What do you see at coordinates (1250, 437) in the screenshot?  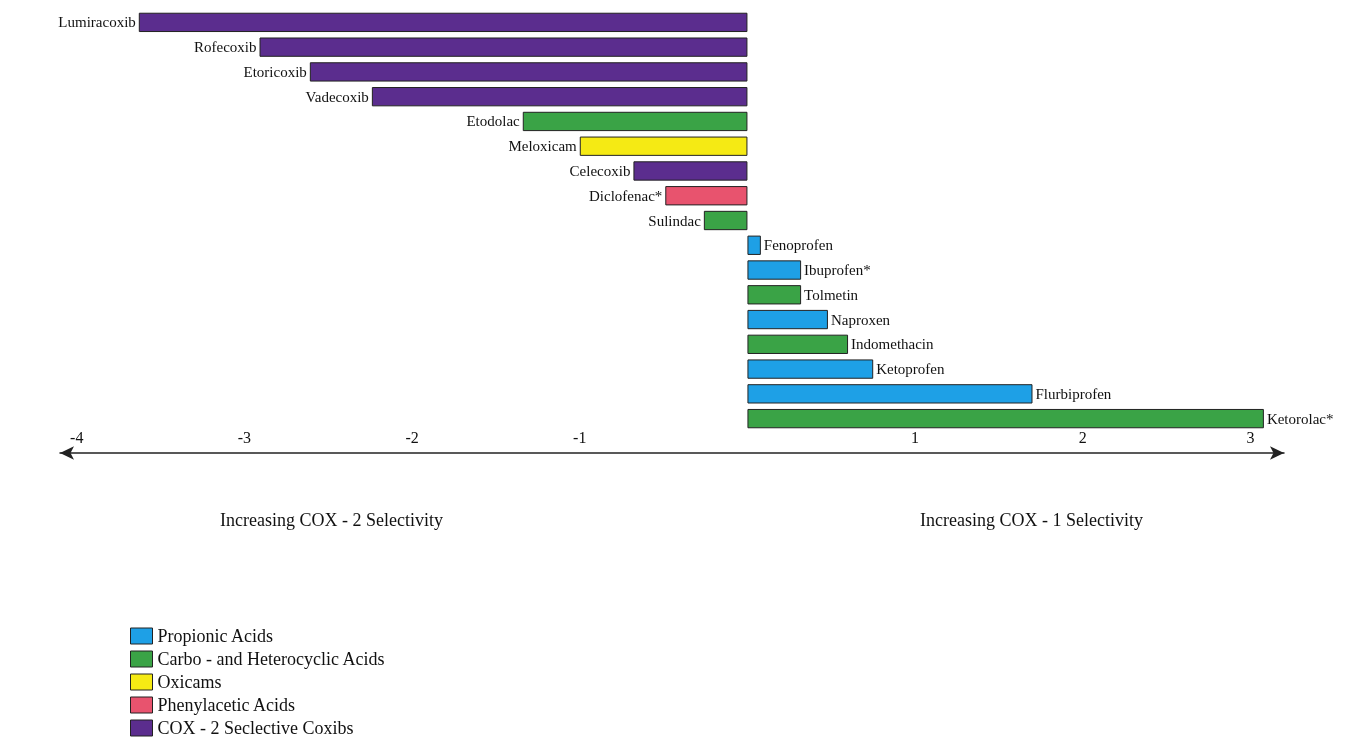 I see `x-tick-label: 3` at bounding box center [1250, 437].